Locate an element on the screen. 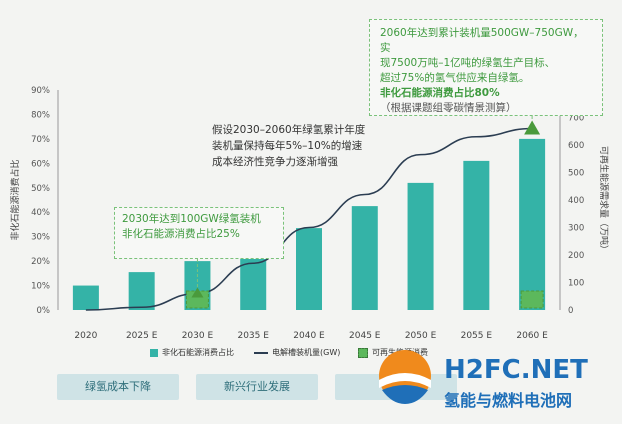  callout-top-line1: 2060年达到累计装机量500GW–750GW，实 is located at coordinates (482, 40).